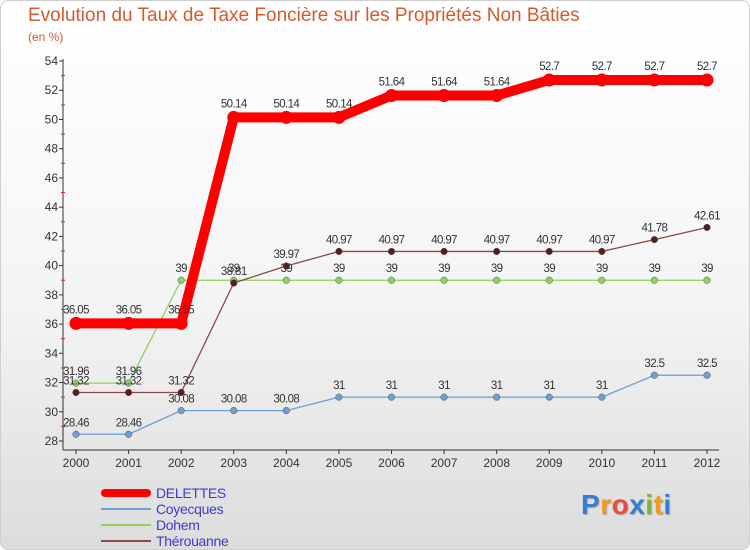 This screenshot has width=750, height=550. I want to click on y-tick-label: 54, so click(52, 61).